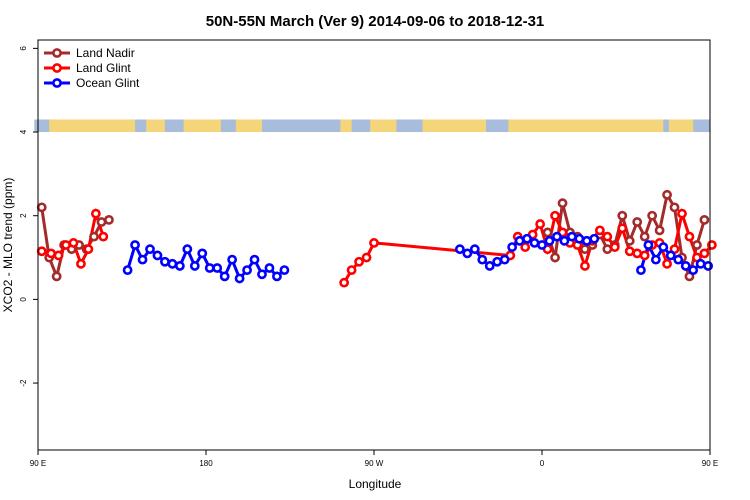 The image size is (750, 500). I want to click on y-tick-label: 2, so click(23, 215).